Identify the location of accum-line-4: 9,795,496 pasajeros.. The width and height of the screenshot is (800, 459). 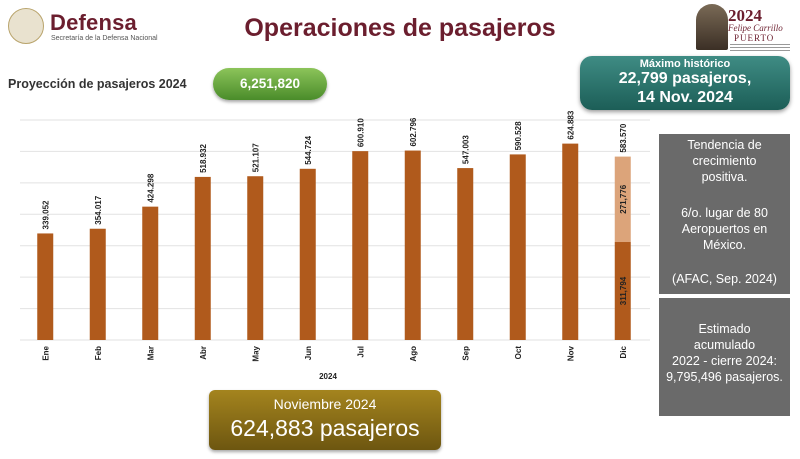
(724, 377).